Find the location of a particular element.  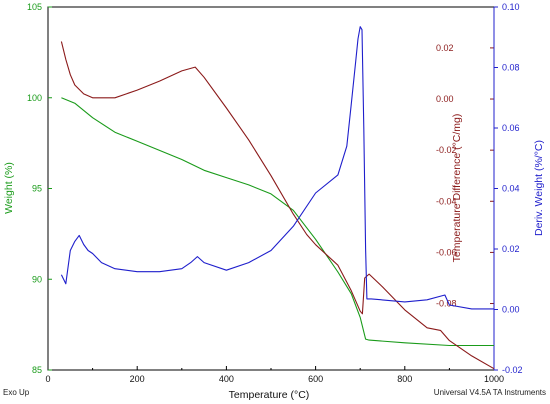

x-axis-title: Temperature (°C) is located at coordinates (269, 395).